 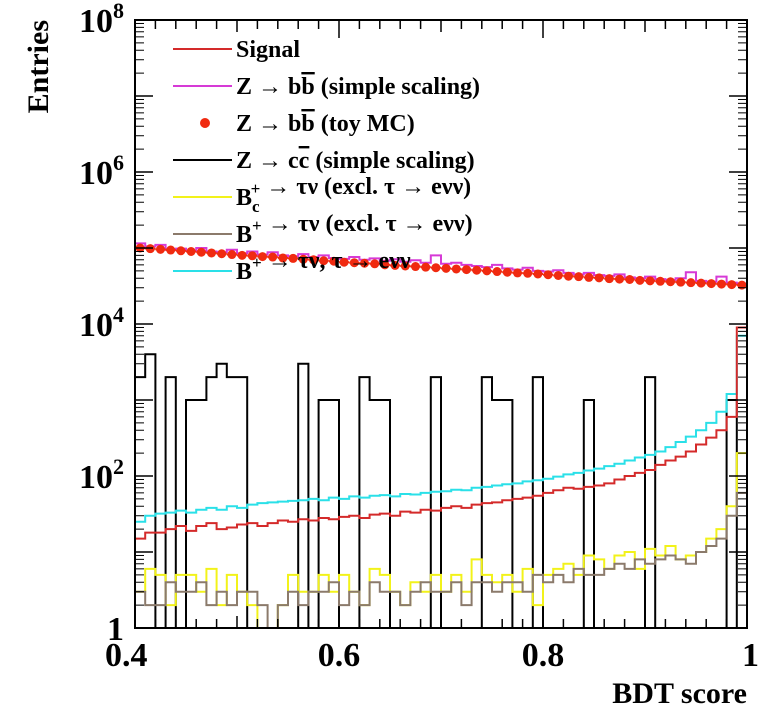 What do you see at coordinates (205, 123) in the screenshot?
I see `legend-marker` at bounding box center [205, 123].